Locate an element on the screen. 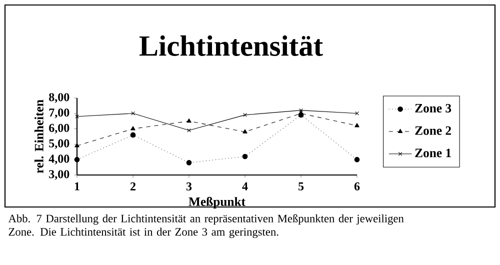  x-tick-label: 4 is located at coordinates (245, 186).